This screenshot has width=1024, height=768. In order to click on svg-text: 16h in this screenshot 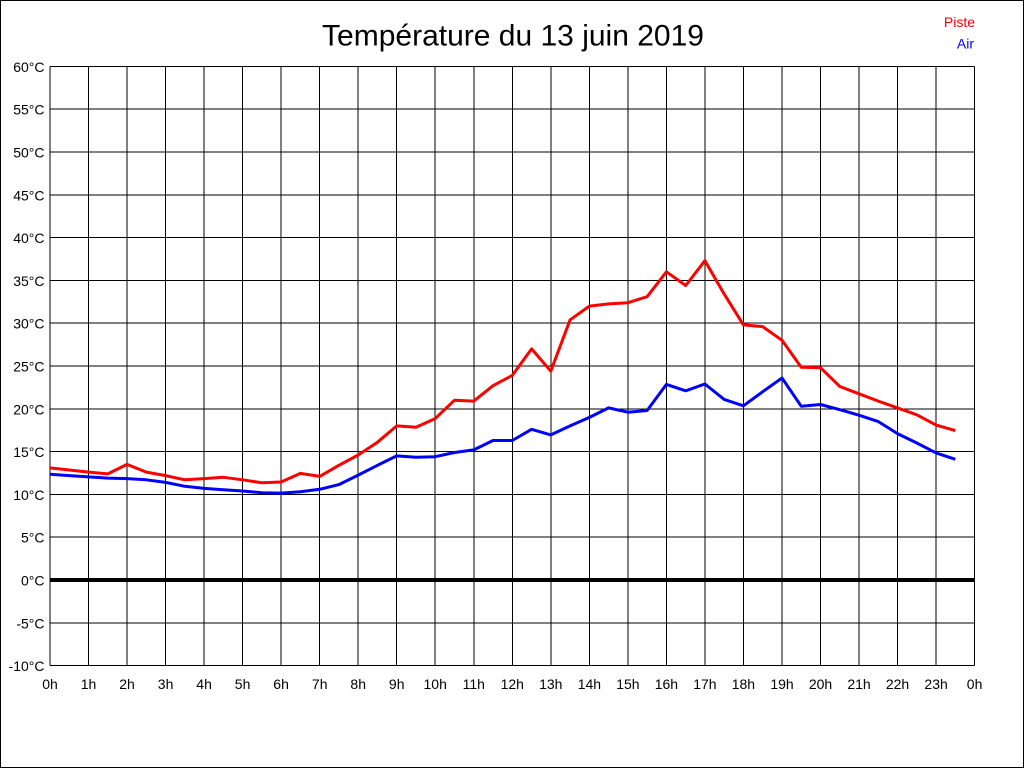, I will do `click(666, 684)`.